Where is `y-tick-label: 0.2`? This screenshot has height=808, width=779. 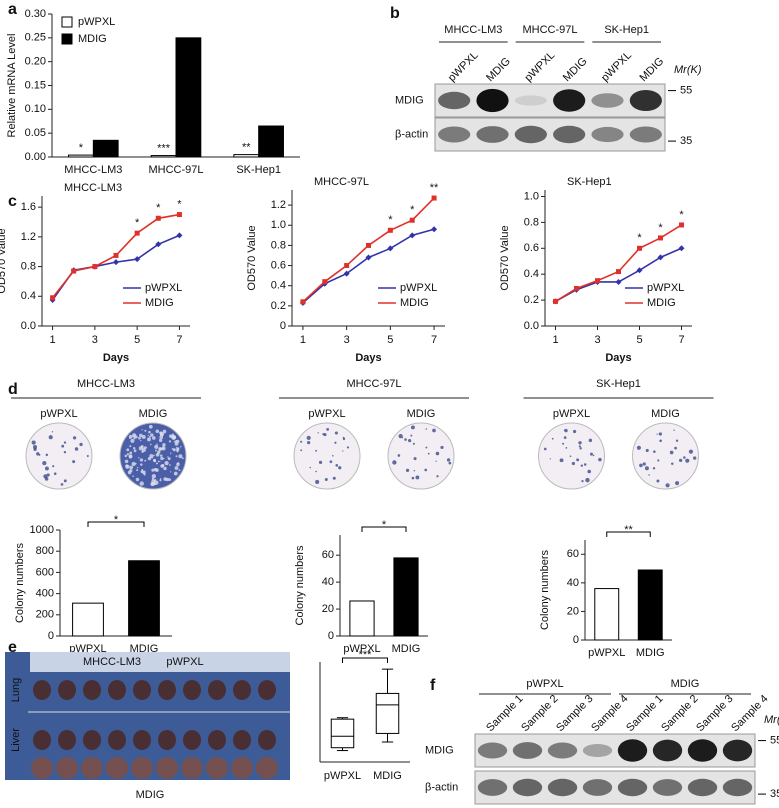 y-tick-label: 0.2 is located at coordinates (278, 306).